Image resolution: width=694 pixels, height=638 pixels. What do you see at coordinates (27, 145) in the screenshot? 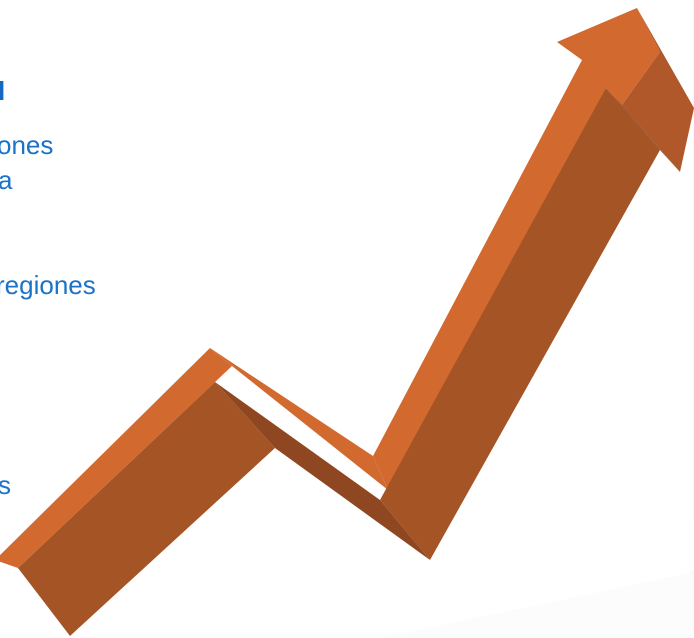
I see `text-fragment-line1: ones` at bounding box center [27, 145].